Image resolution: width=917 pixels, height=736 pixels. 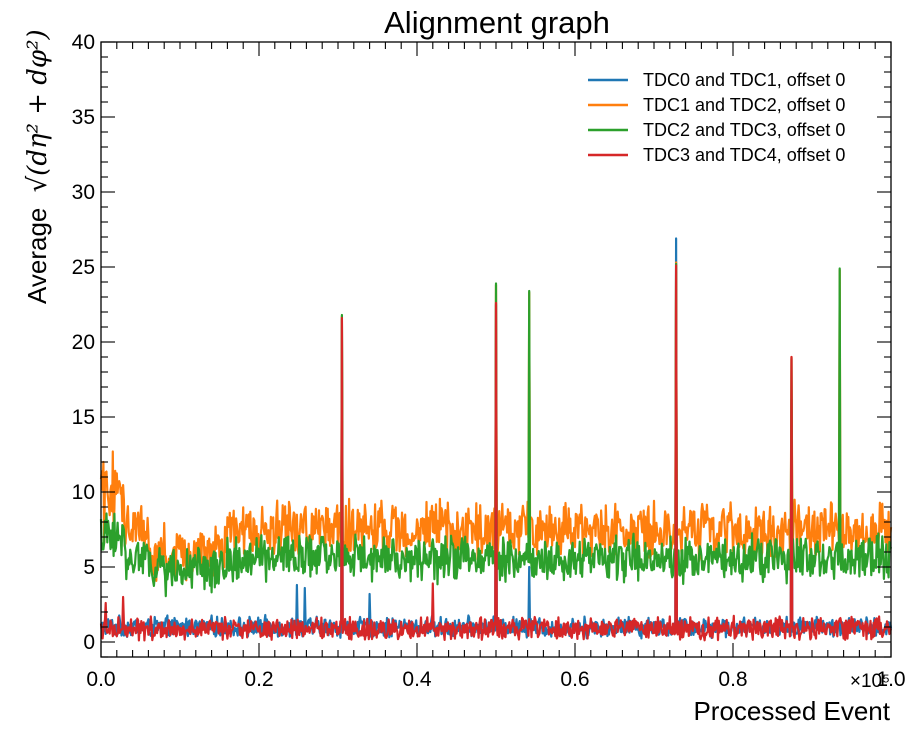 I want to click on x-tick-labels: 0.0 0.2 0.4 0.6 0.8 1.0, so click(x=495, y=679).